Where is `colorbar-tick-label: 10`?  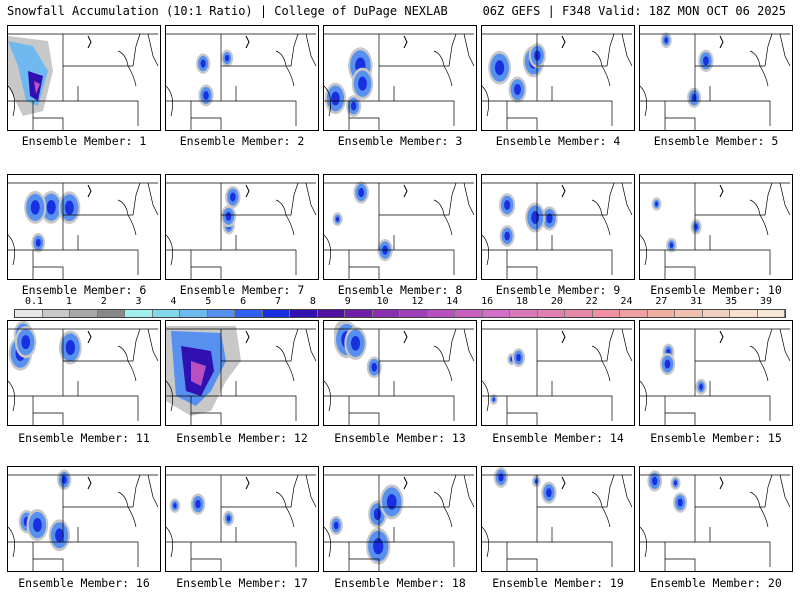 colorbar-tick-label: 10 is located at coordinates (382, 301).